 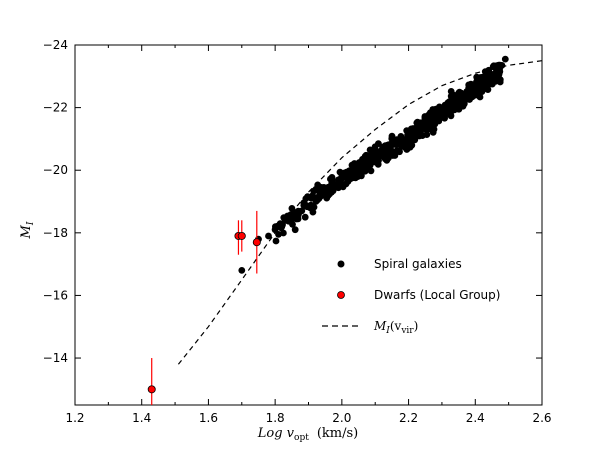 I want to click on y-axis-title-main: M, so click(x=26, y=231).